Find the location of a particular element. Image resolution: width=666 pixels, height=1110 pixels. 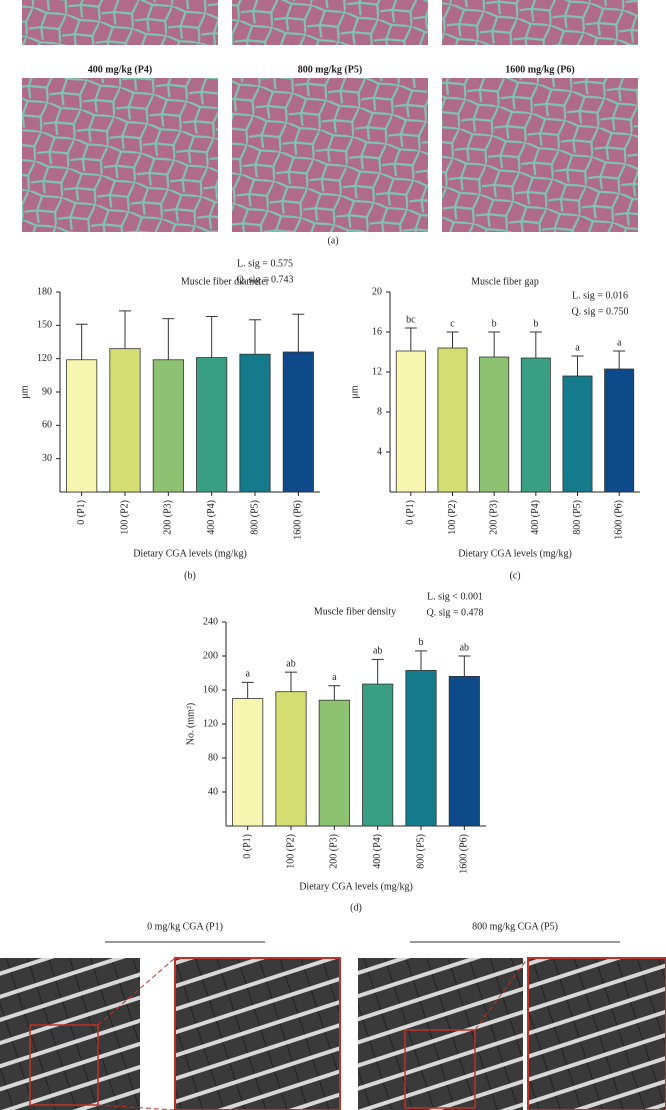

panel-label: (a) is located at coordinates (332, 240).